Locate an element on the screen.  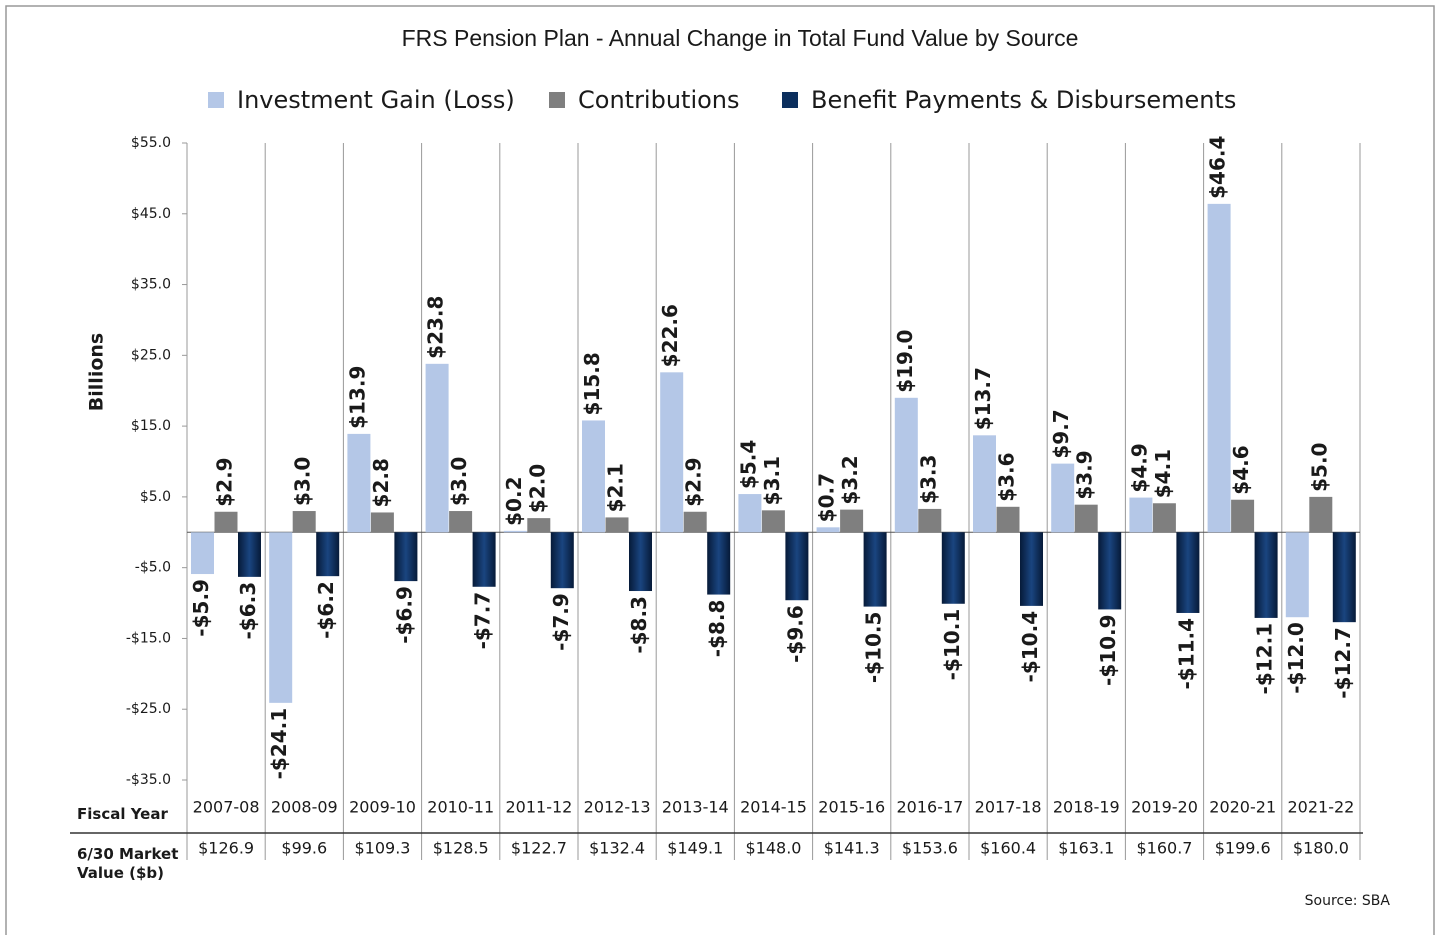
x-tick-label: 2007-08 is located at coordinates (226, 807).